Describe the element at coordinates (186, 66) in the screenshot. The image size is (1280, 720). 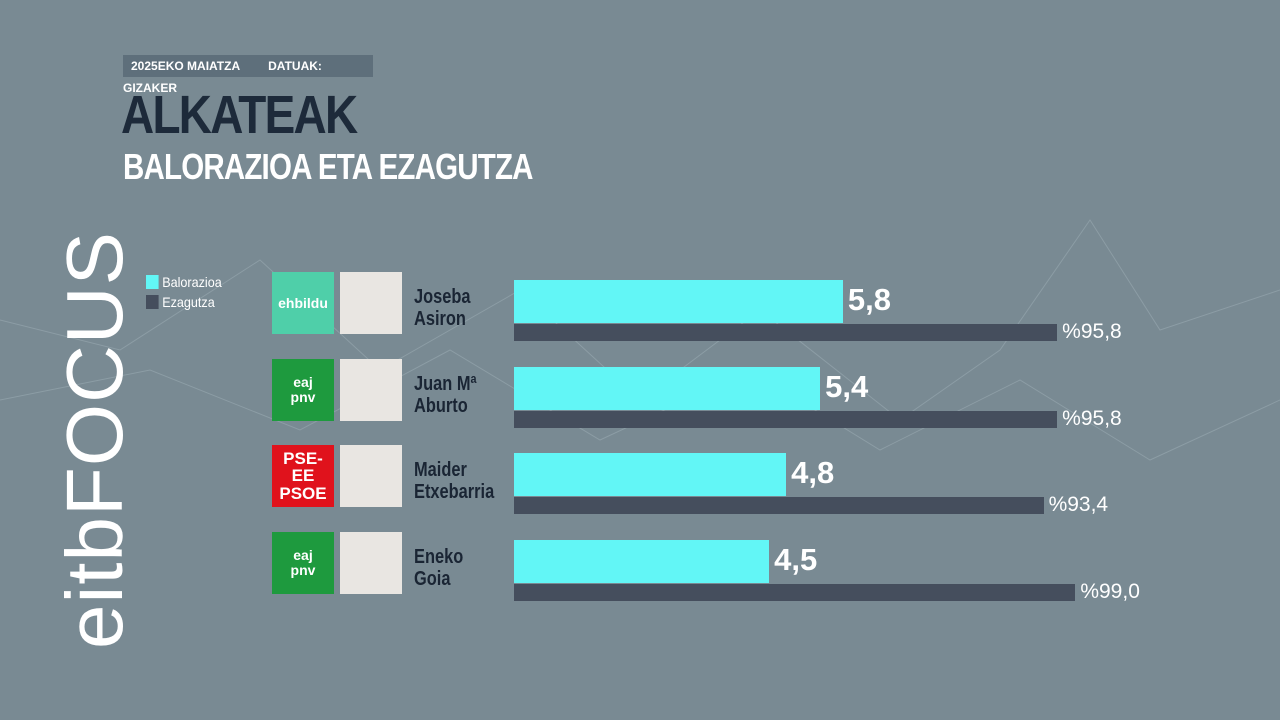
I see `date: 2025EKO MAIATZA` at that location.